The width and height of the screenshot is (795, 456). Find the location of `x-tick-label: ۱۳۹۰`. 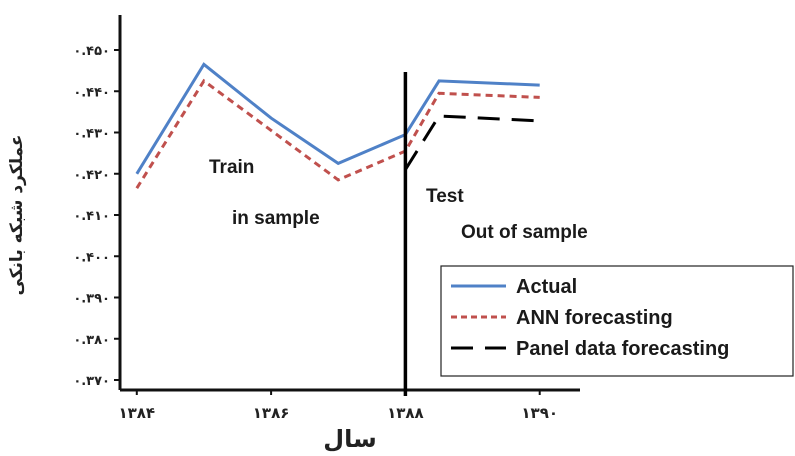

x-tick-label: ۱۳۹۰ is located at coordinates (539, 413).